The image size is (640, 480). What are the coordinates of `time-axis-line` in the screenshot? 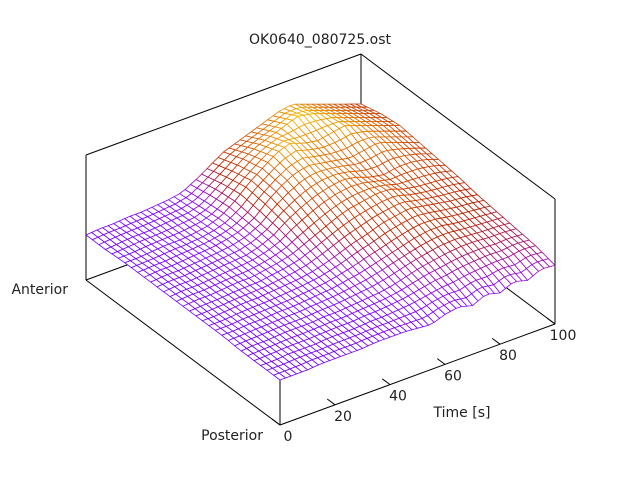 It's located at (417, 374).